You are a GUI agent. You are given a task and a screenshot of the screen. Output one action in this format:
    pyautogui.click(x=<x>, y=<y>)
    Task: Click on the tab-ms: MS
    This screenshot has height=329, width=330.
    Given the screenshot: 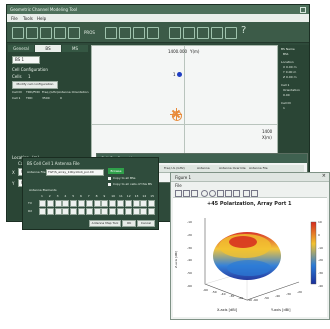 What is the action you would take?
    pyautogui.click(x=75, y=48)
    